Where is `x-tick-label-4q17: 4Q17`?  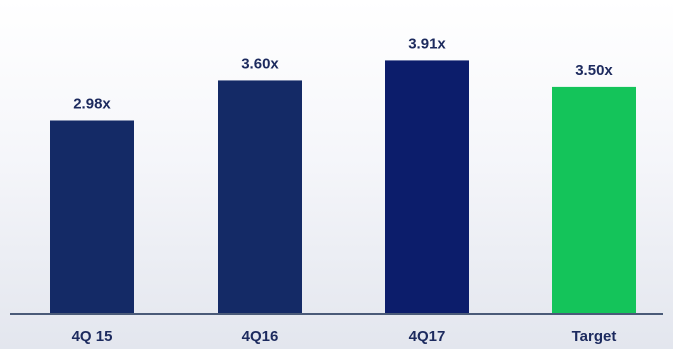 x-tick-label-4q17: 4Q17 is located at coordinates (427, 336).